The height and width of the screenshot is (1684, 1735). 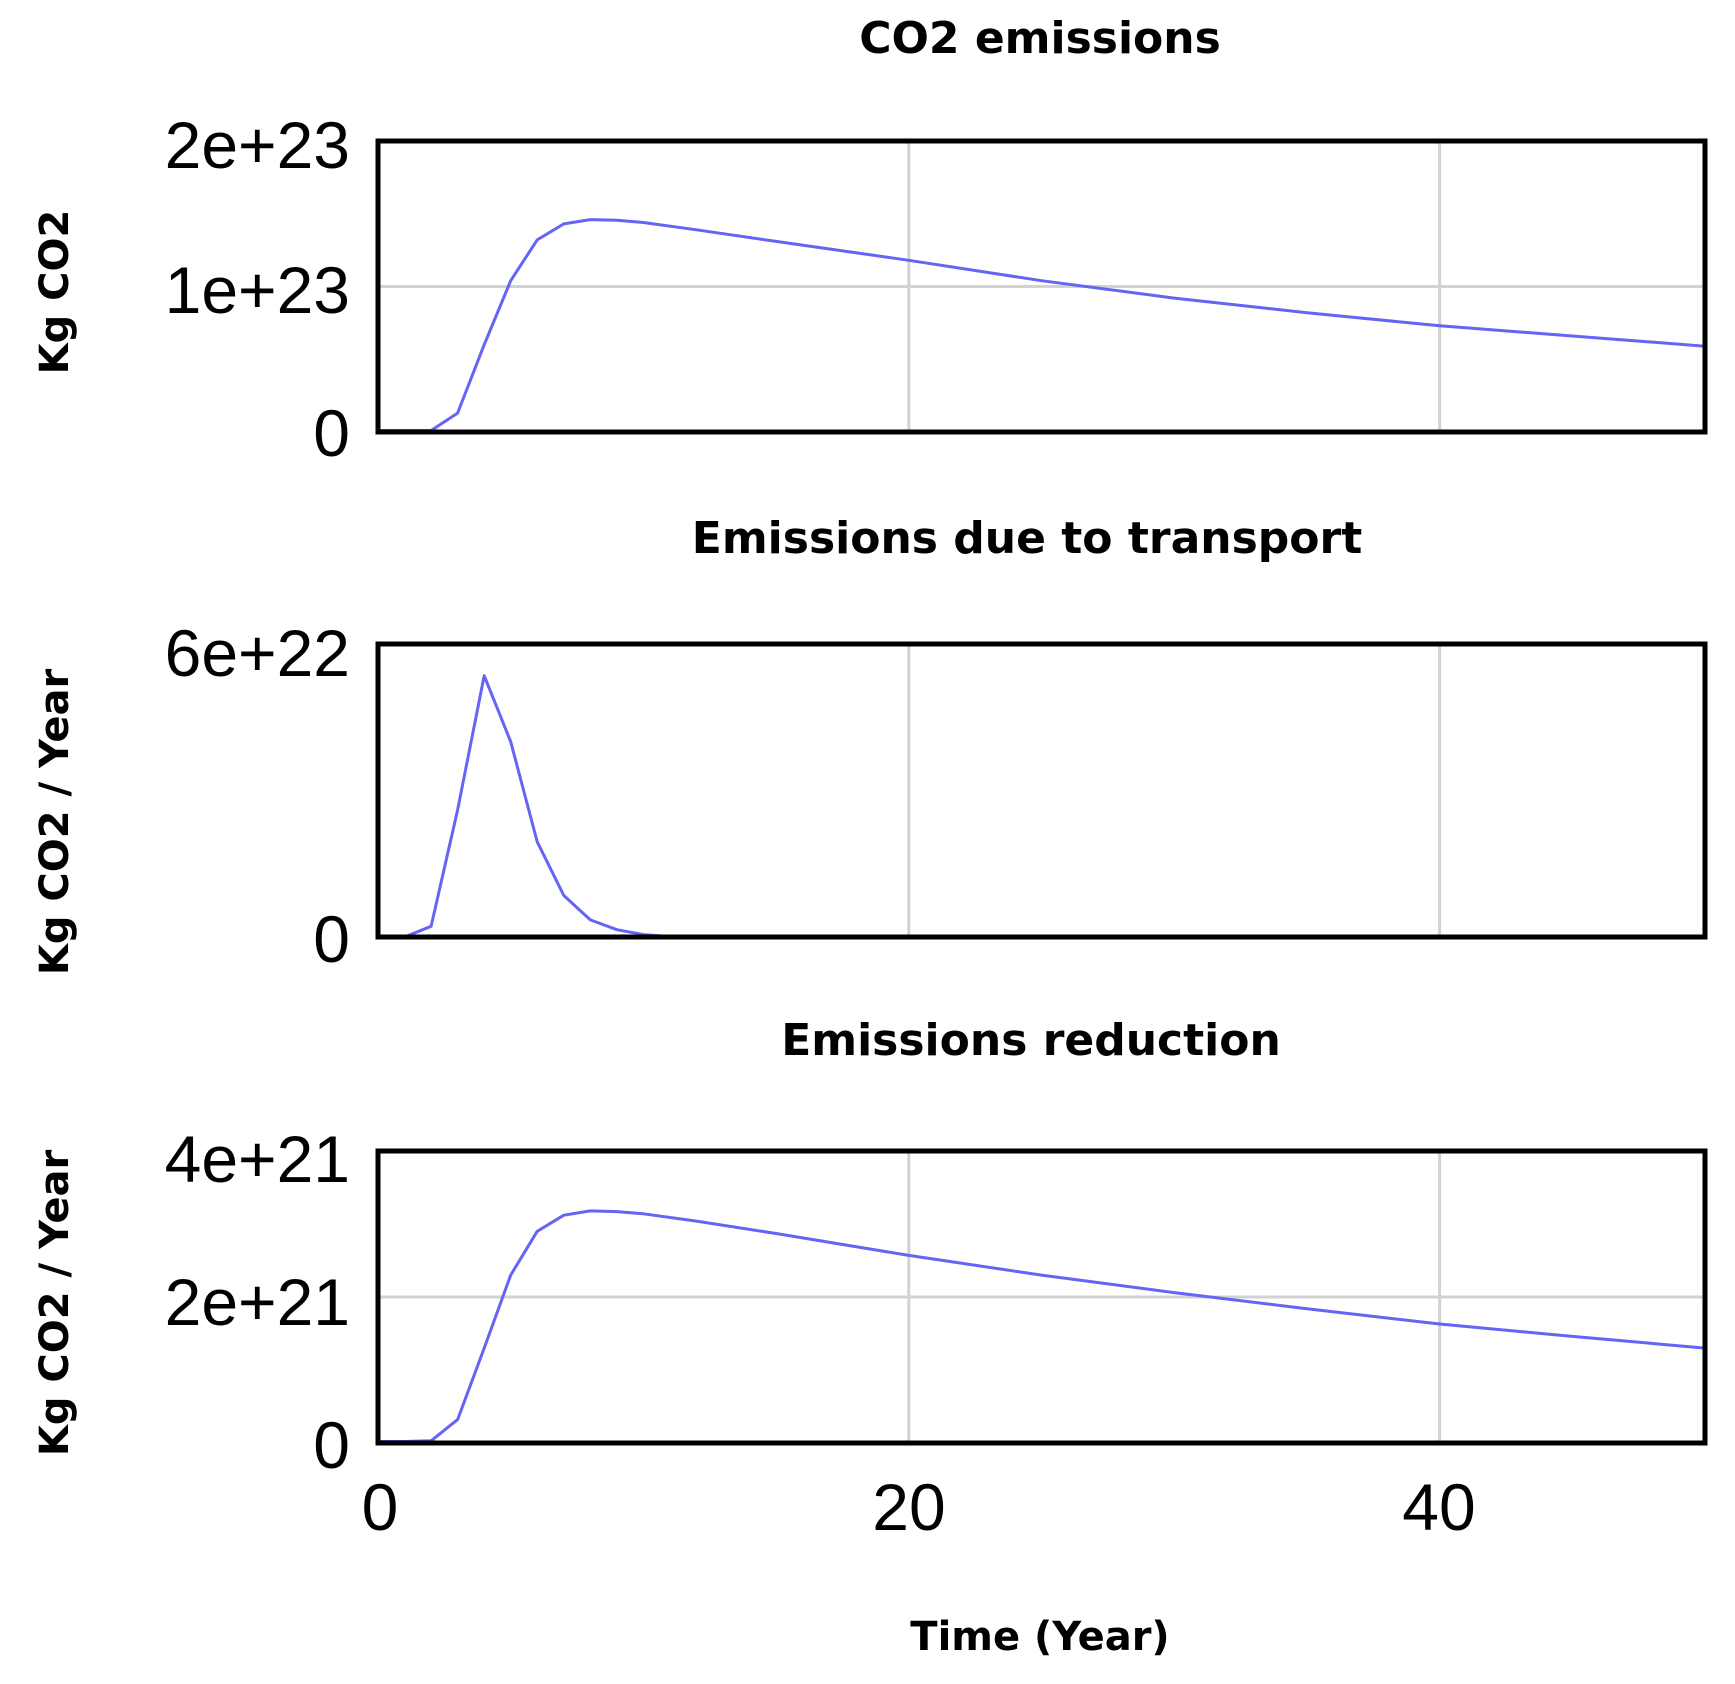 I want to click on chart-title: Emissions reduction, so click(x=1031, y=1040).